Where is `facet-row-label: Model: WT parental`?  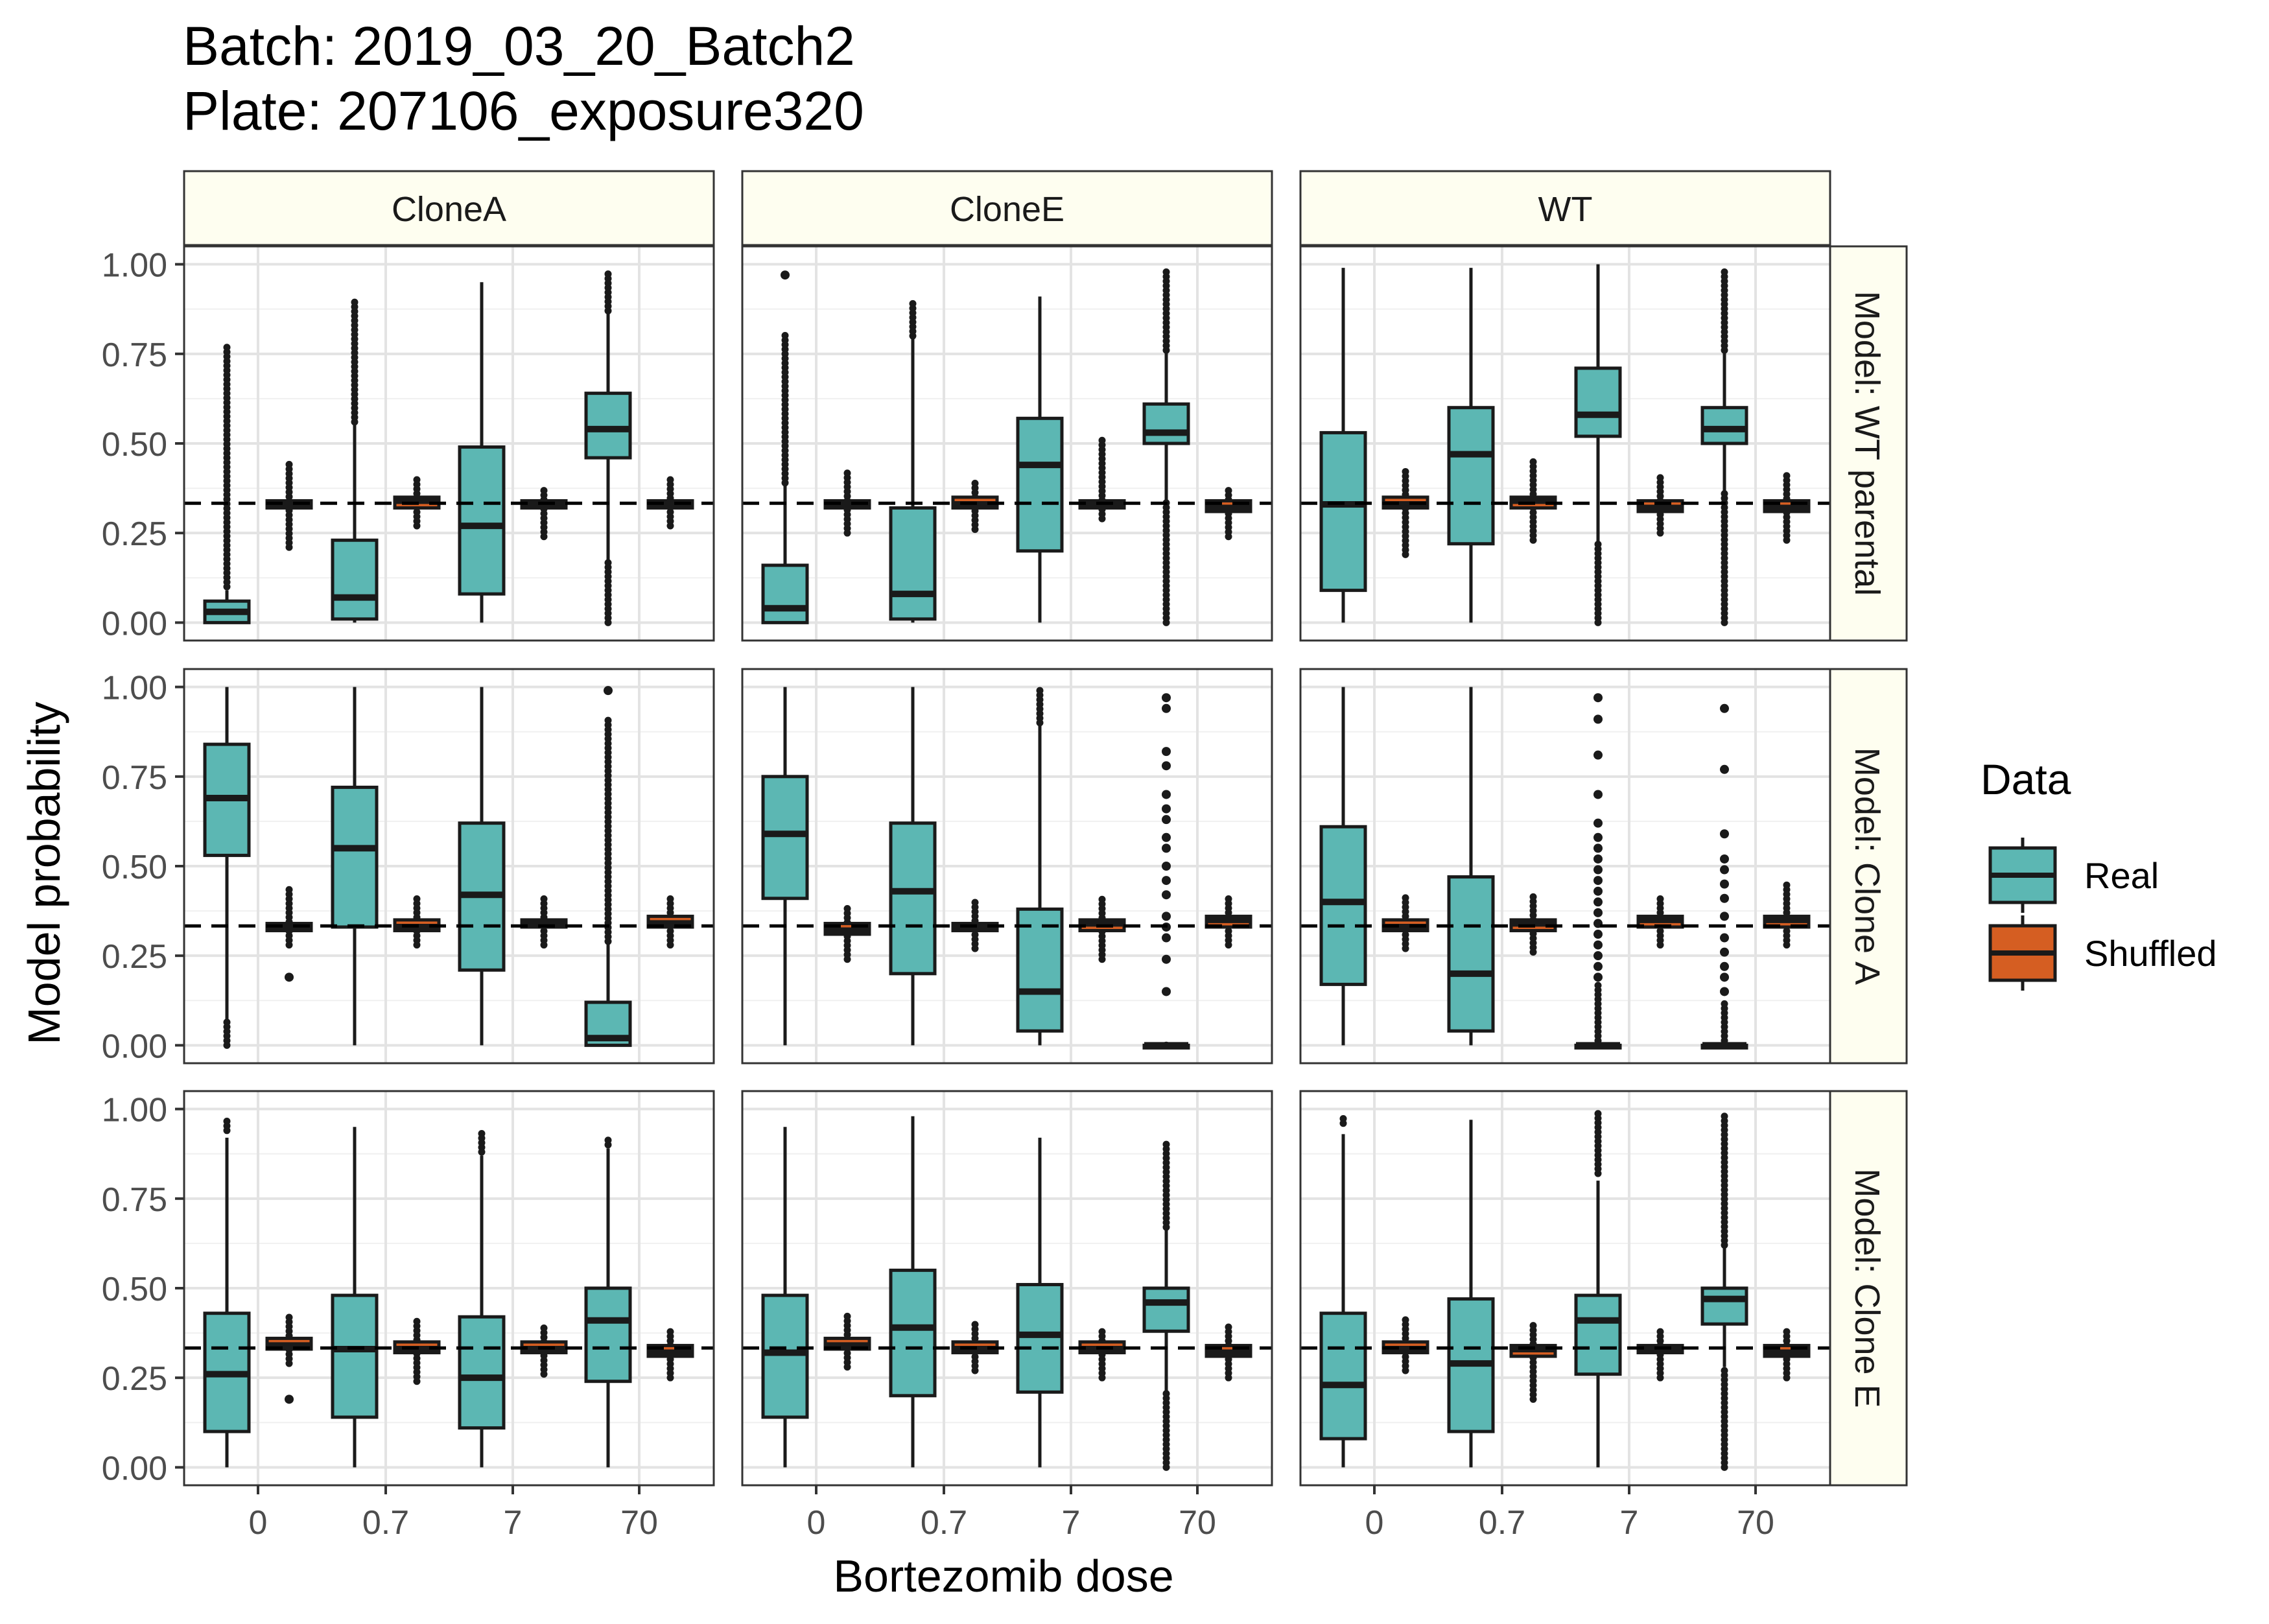
facet-row-label: Model: WT parental is located at coordinates (1867, 443).